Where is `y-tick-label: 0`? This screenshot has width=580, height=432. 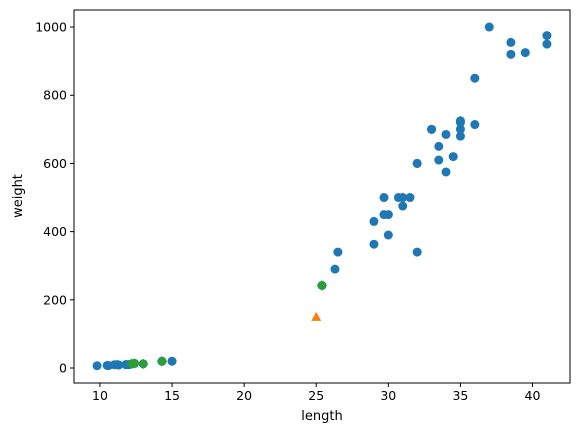 y-tick-label: 0 is located at coordinates (63, 367).